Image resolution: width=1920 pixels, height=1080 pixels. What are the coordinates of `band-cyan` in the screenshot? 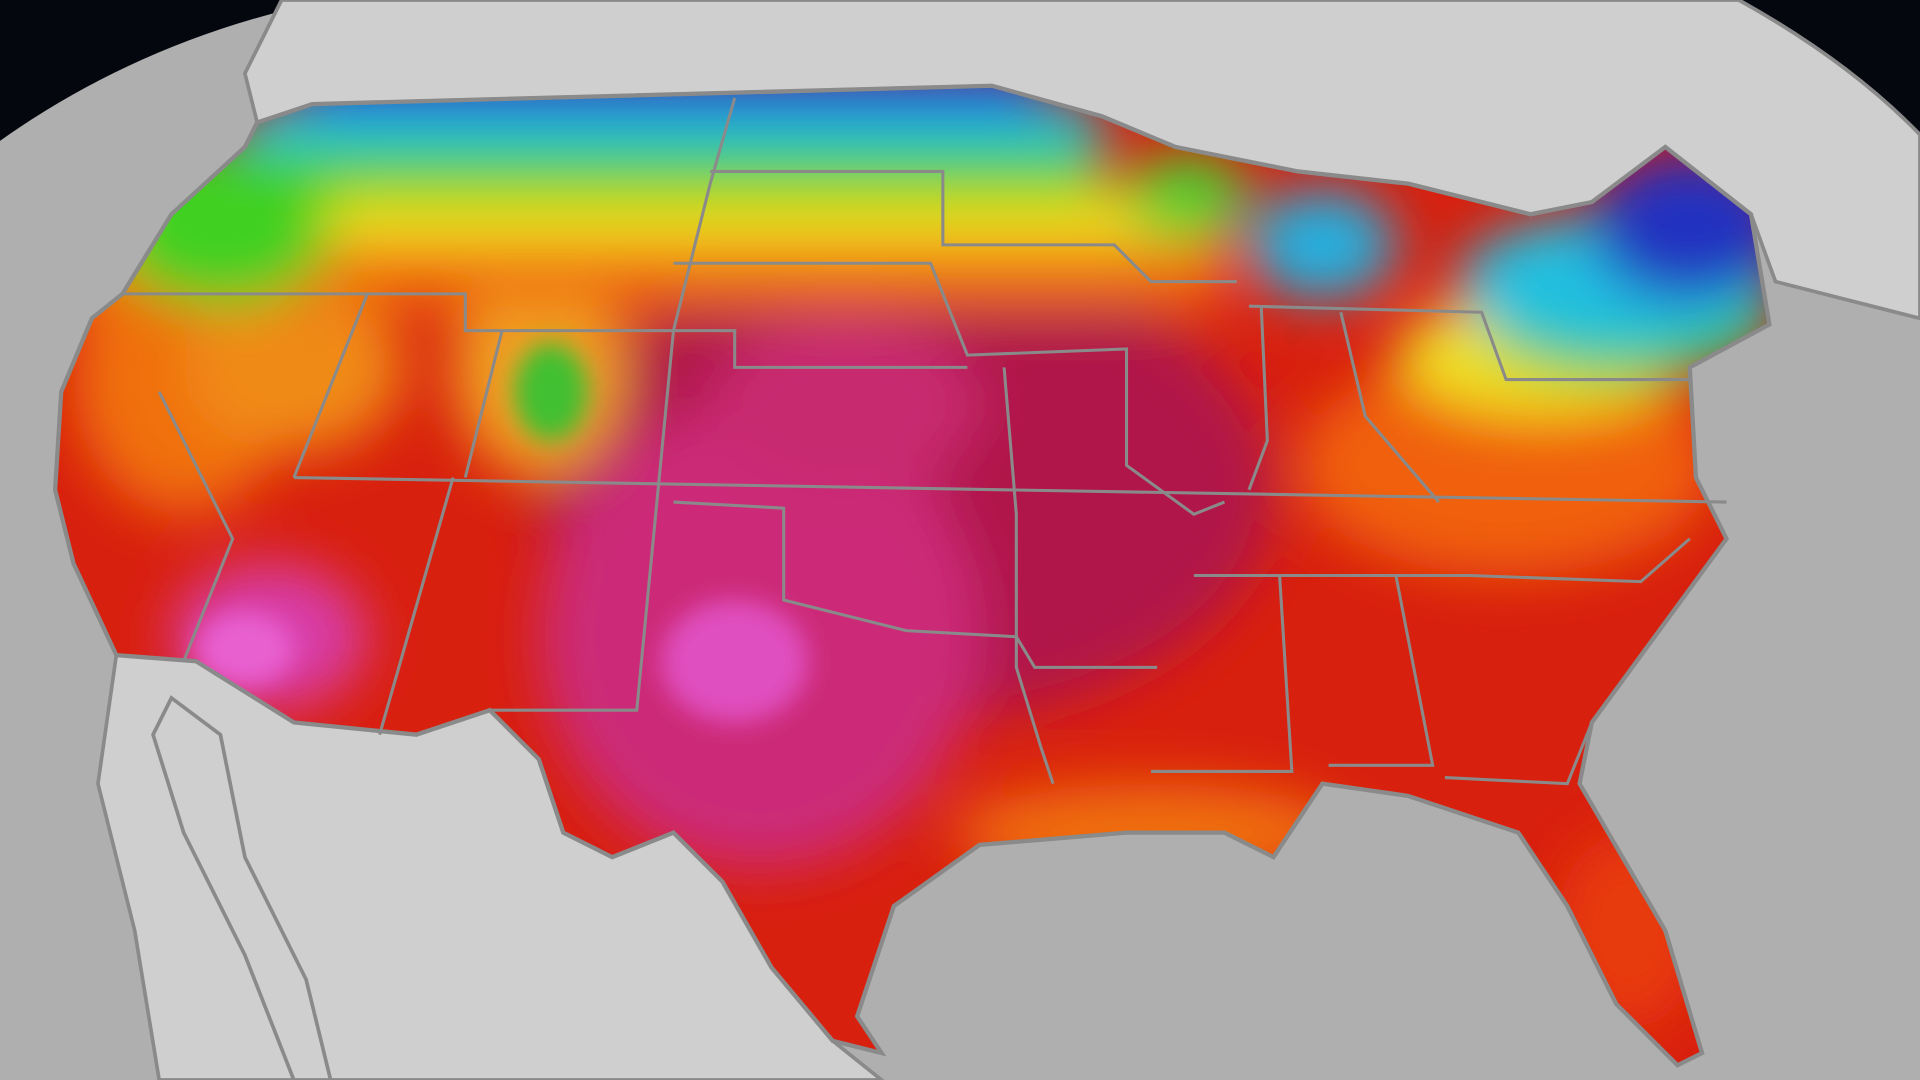 It's located at (673, 125).